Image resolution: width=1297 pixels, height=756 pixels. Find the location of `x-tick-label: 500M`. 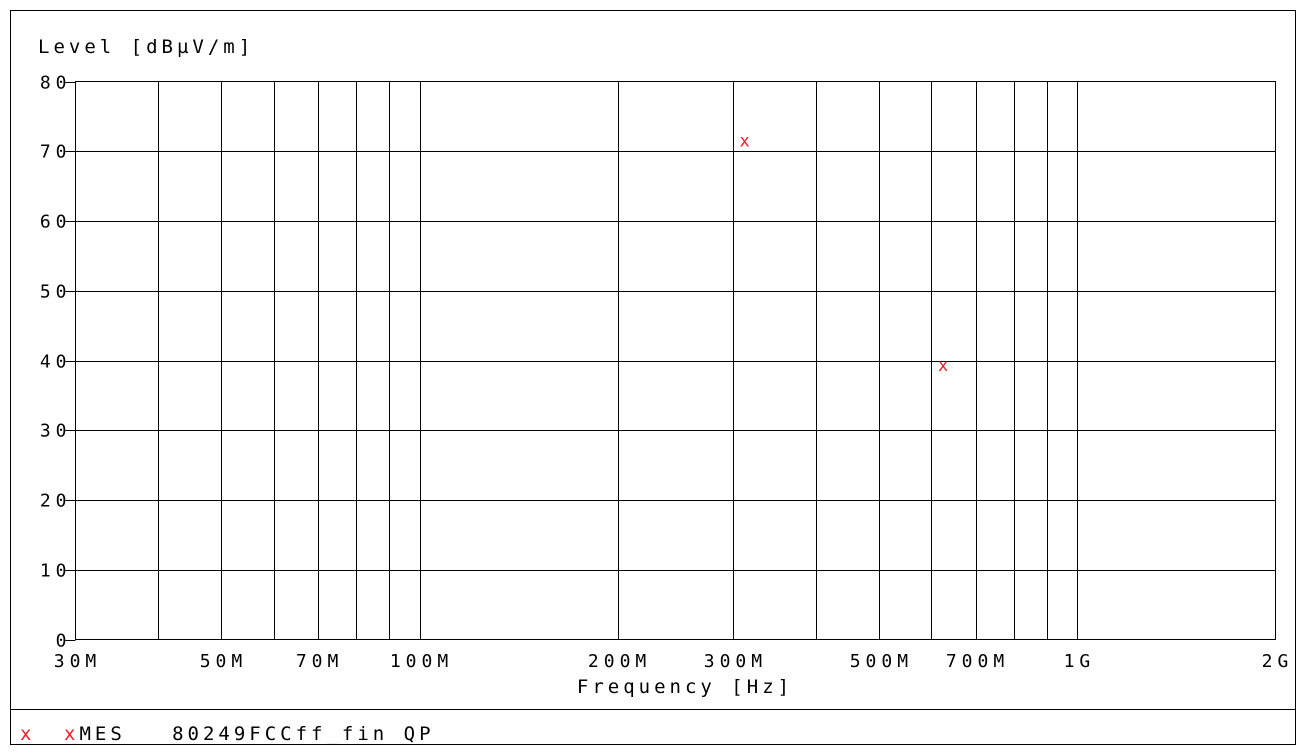

x-tick-label: 500M is located at coordinates (881, 661).